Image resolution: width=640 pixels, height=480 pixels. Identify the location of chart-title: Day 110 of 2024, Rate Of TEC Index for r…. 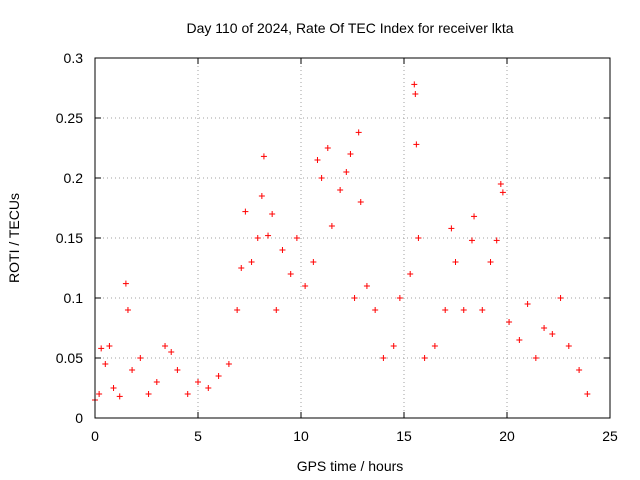
(349, 28).